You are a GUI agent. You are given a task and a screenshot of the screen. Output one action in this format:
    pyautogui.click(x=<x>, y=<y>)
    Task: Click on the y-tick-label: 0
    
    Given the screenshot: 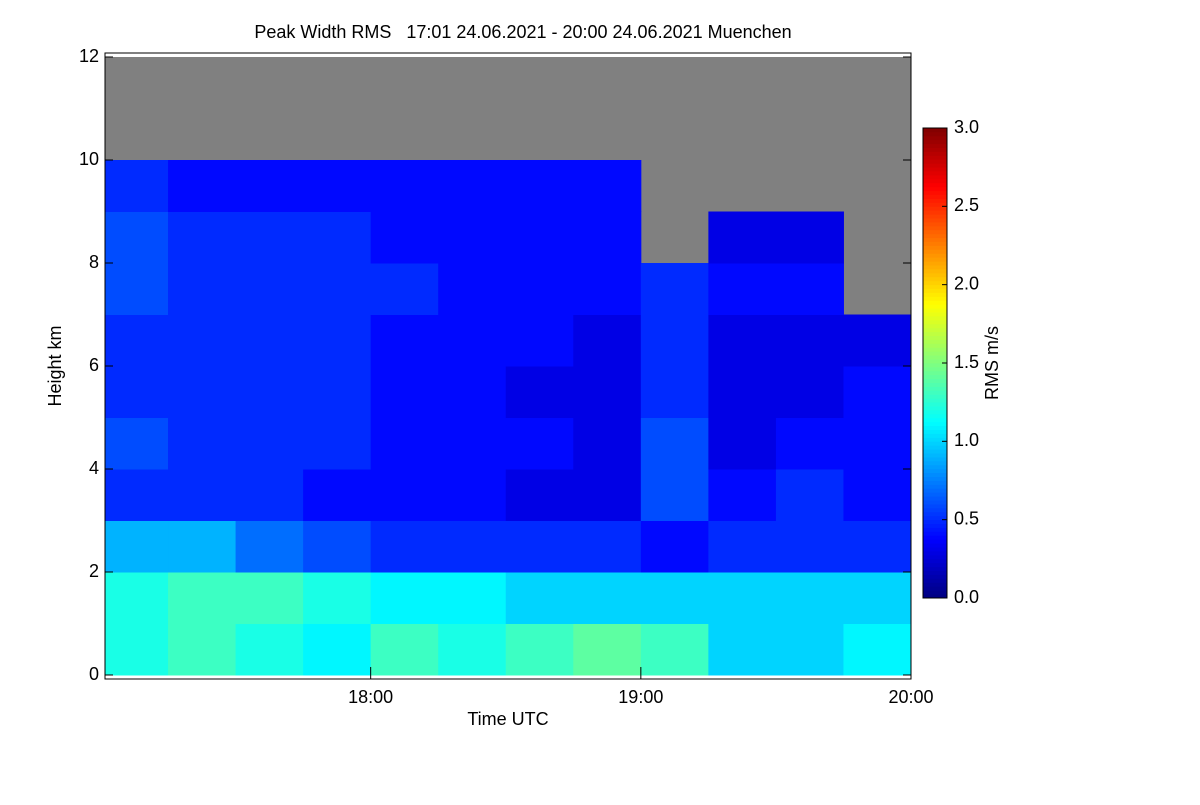 What is the action you would take?
    pyautogui.click(x=94, y=674)
    